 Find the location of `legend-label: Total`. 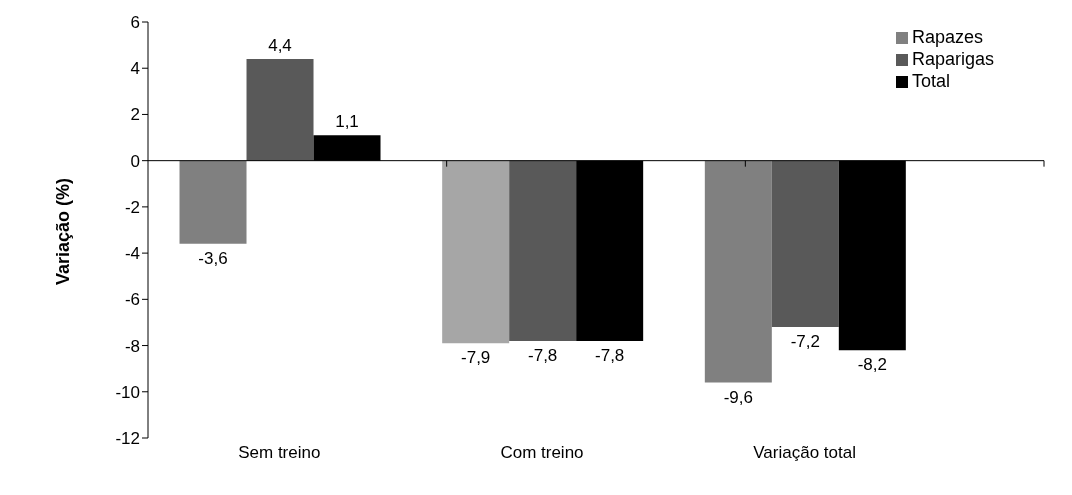

legend-label: Total is located at coordinates (930, 81).